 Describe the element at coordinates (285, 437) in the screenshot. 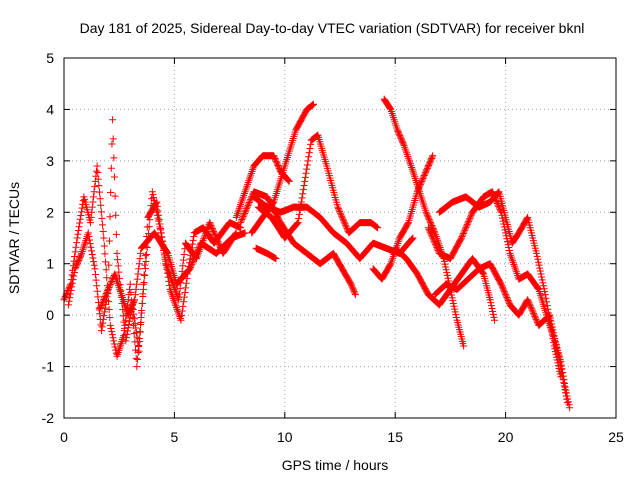

I see `x-tick-label: 10` at that location.